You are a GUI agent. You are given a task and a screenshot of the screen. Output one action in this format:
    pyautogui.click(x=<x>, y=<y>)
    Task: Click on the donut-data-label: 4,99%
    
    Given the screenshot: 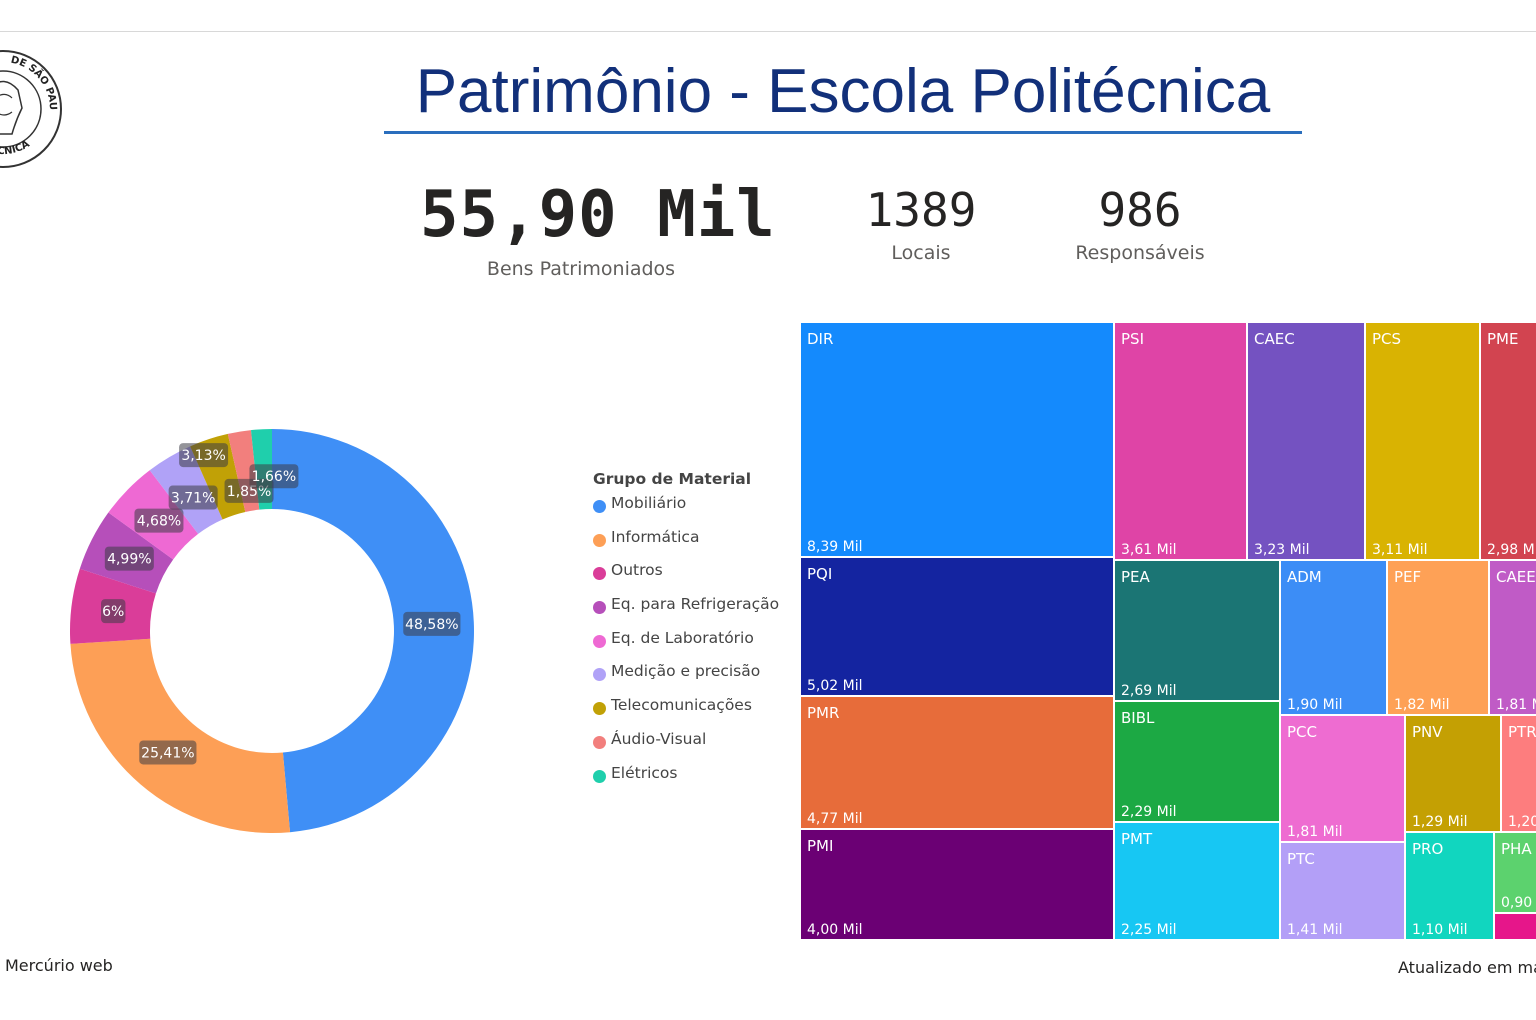 What is the action you would take?
    pyautogui.click(x=129, y=558)
    